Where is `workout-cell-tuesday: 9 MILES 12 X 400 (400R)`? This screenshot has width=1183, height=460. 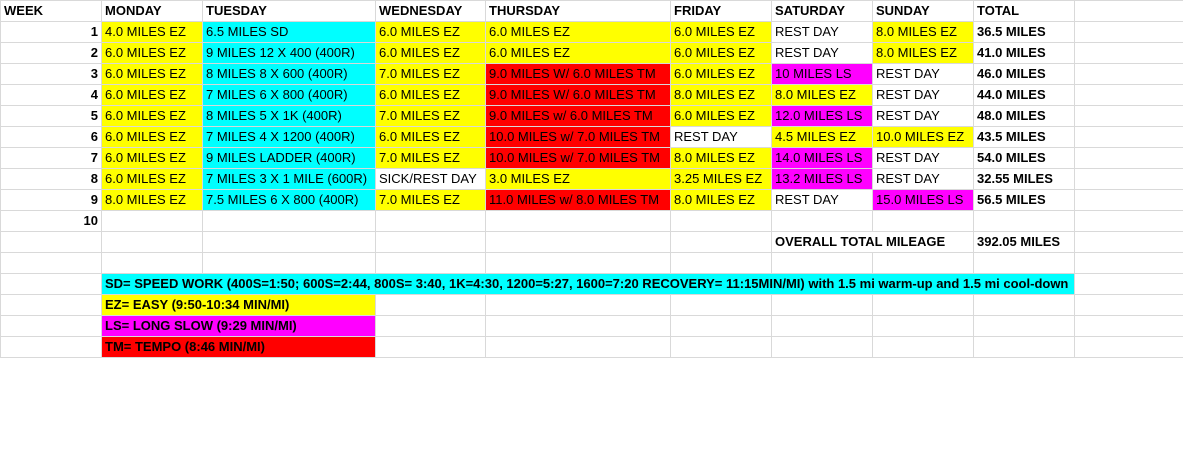 workout-cell-tuesday: 9 MILES 12 X 400 (400R) is located at coordinates (289, 53).